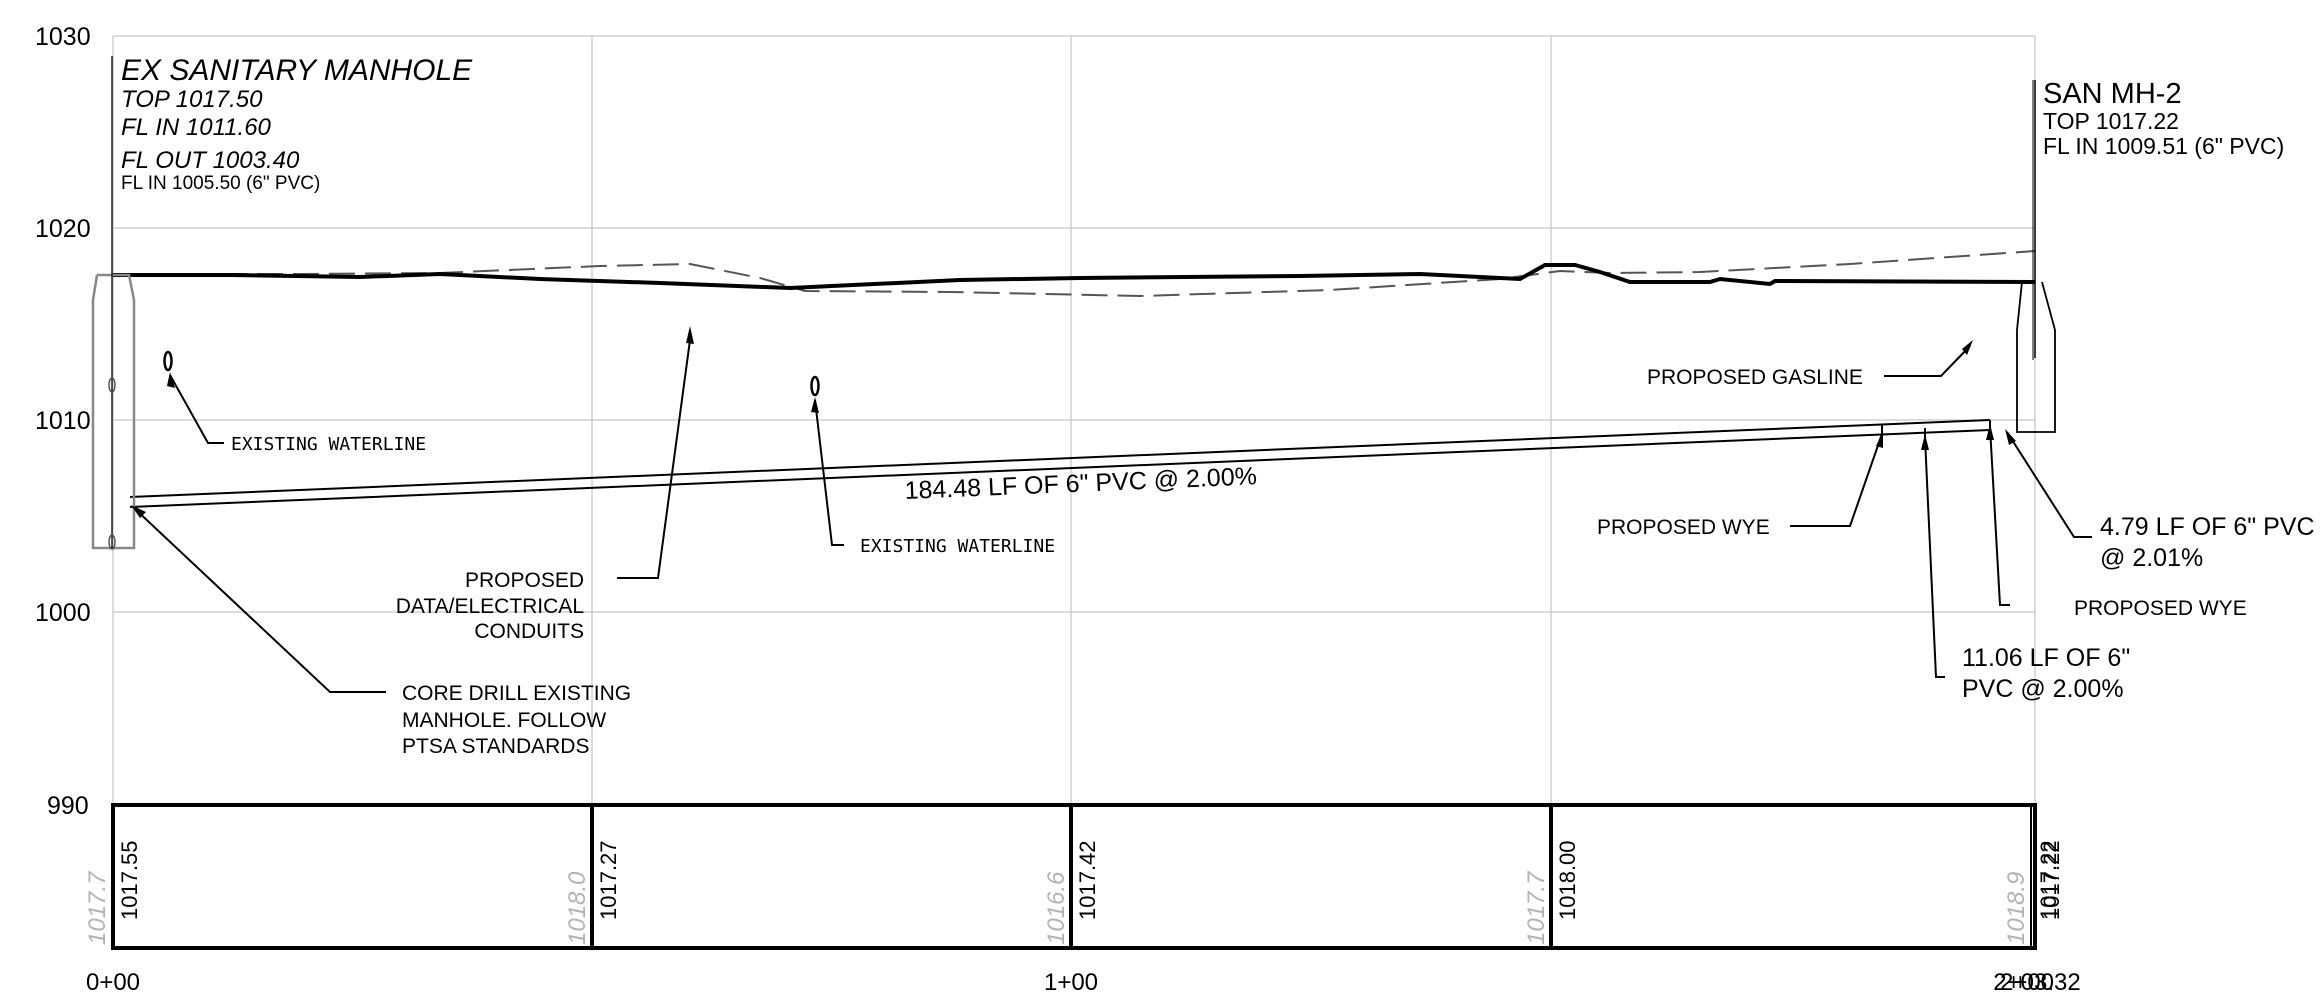  What do you see at coordinates (1071, 981) in the screenshot?
I see `station-label-1: 1+00` at bounding box center [1071, 981].